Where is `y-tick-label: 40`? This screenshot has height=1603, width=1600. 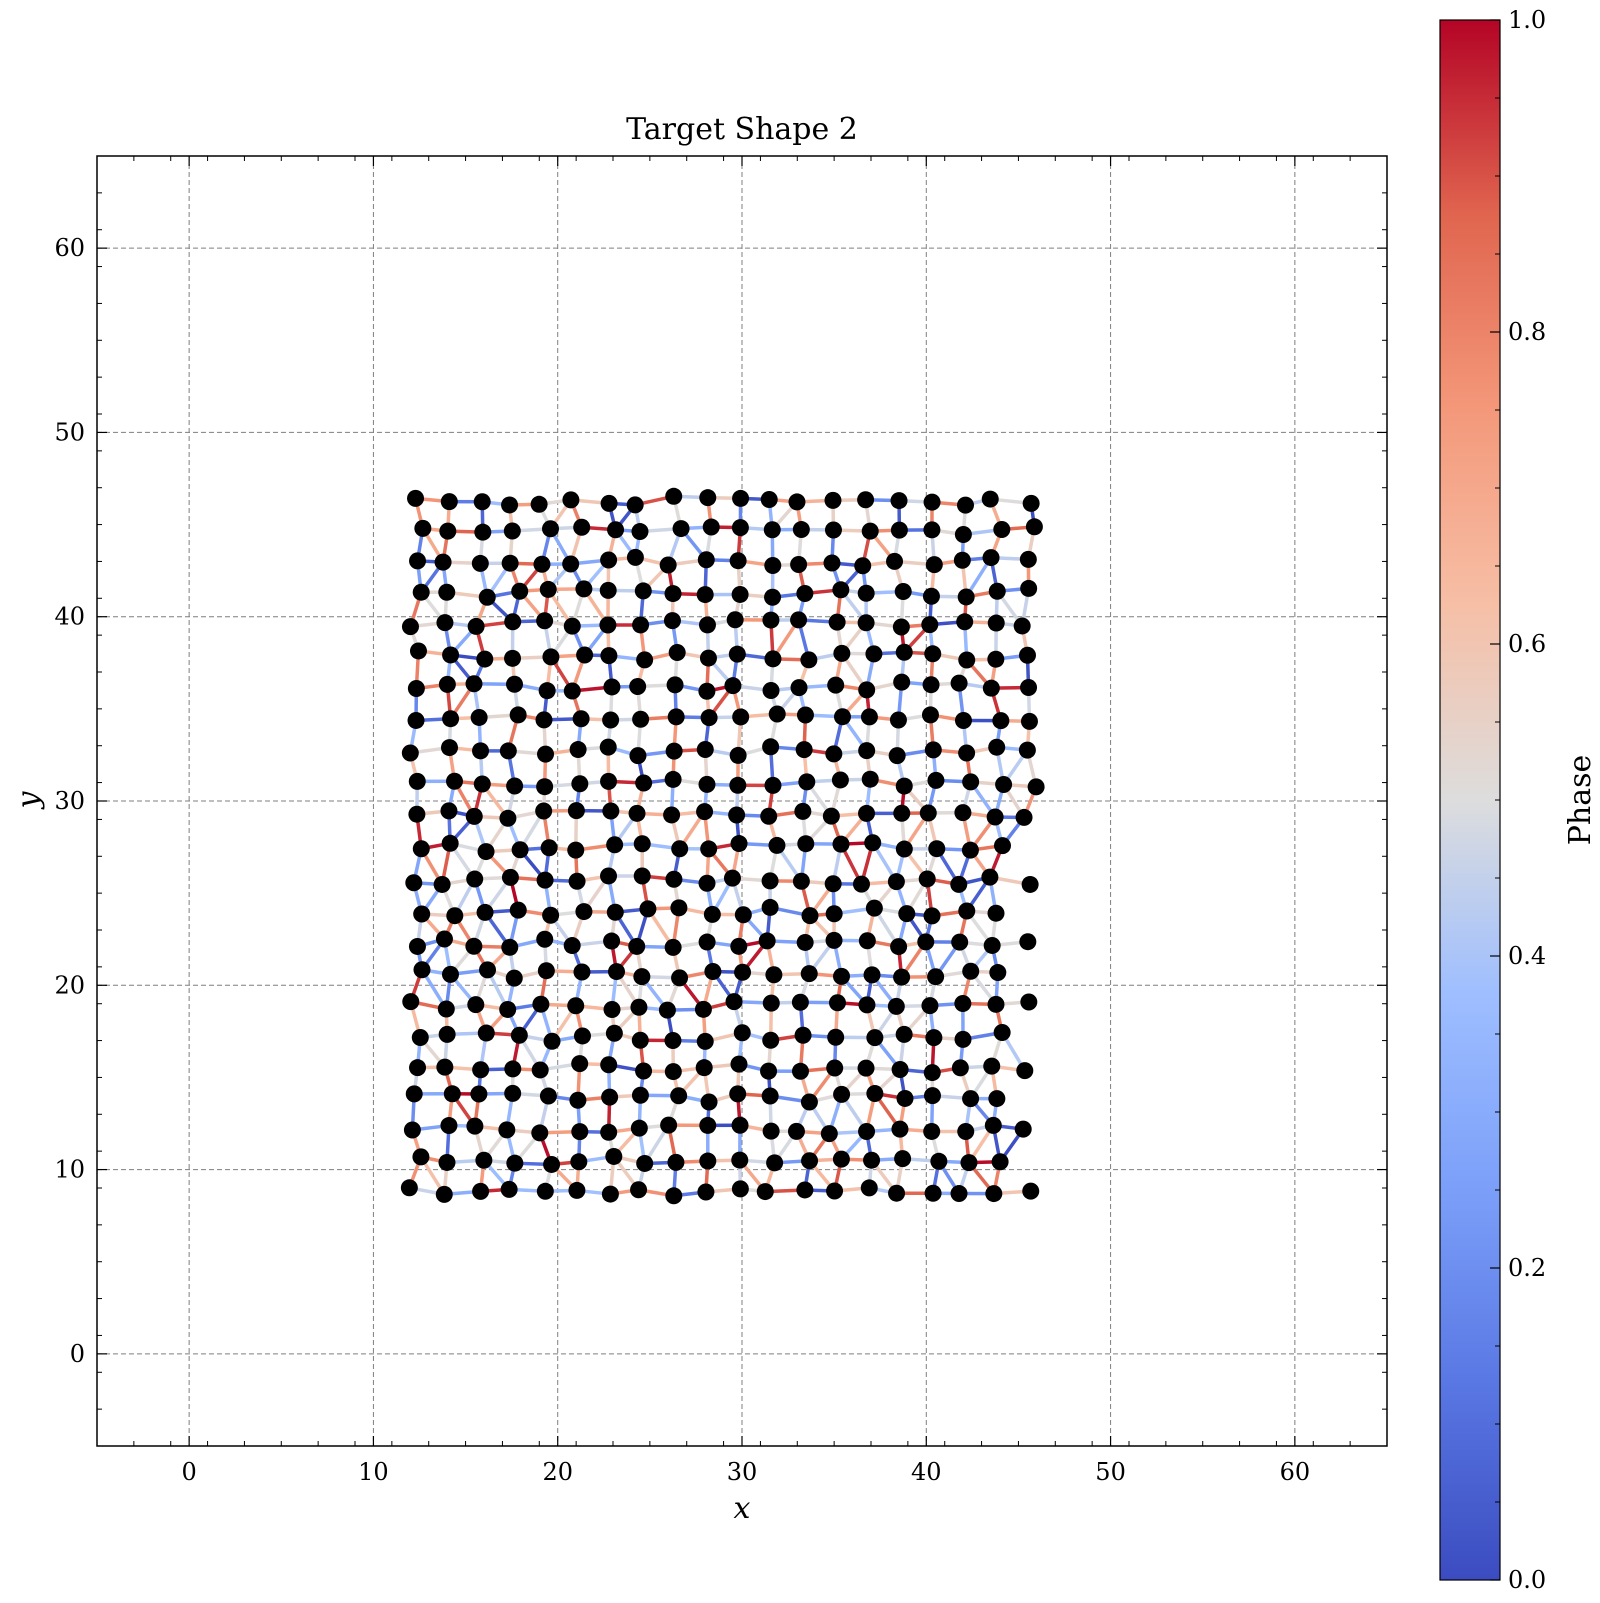 y-tick-label: 40 is located at coordinates (69, 617).